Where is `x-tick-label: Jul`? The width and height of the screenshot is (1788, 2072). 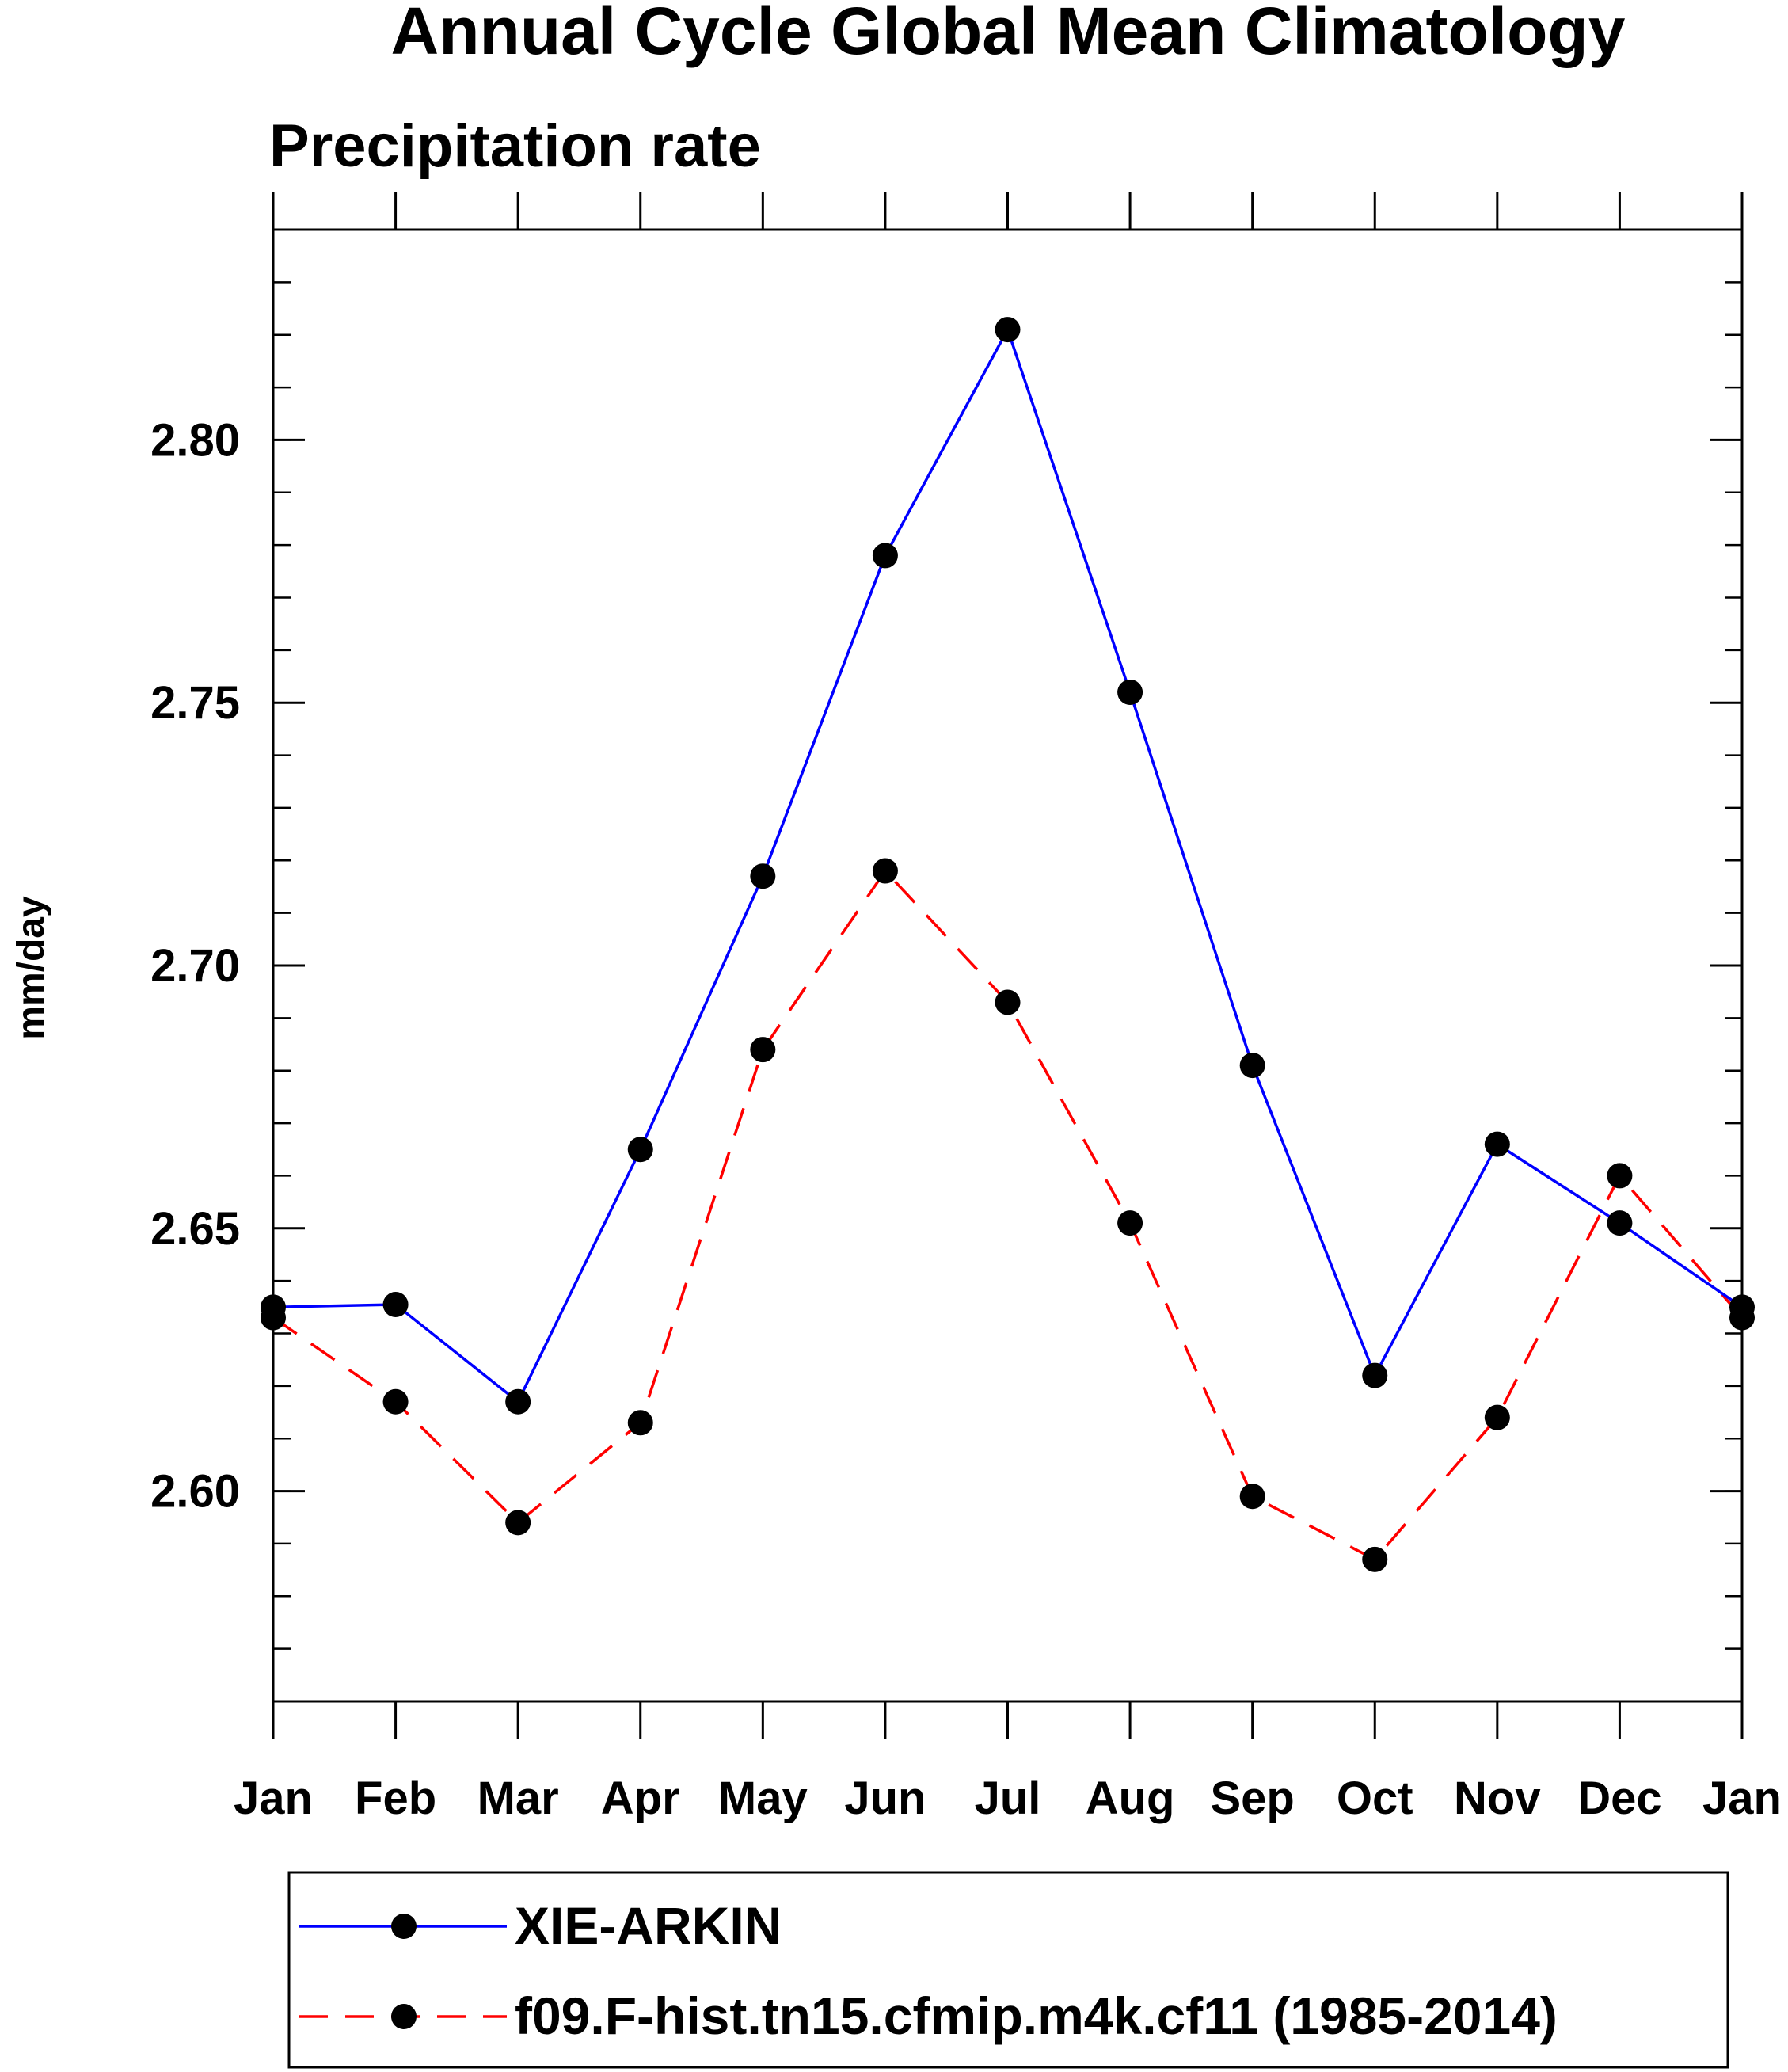
x-tick-label: Jul is located at coordinates (1008, 1798).